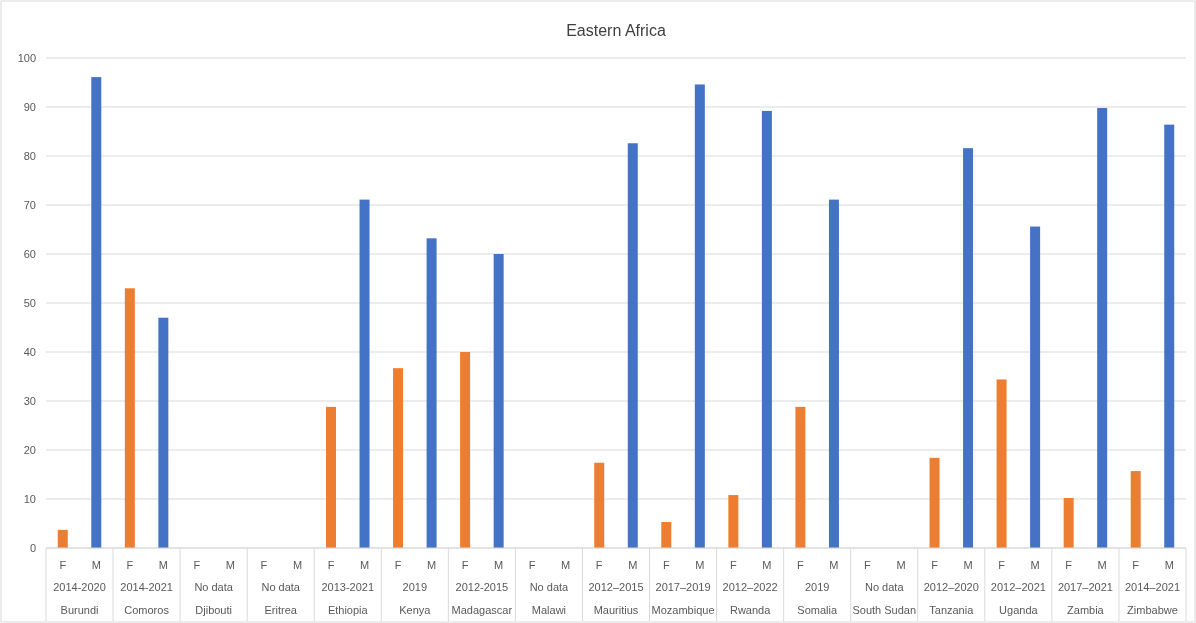  Describe the element at coordinates (348, 587) in the screenshot. I see `text: 2013-2021` at that location.